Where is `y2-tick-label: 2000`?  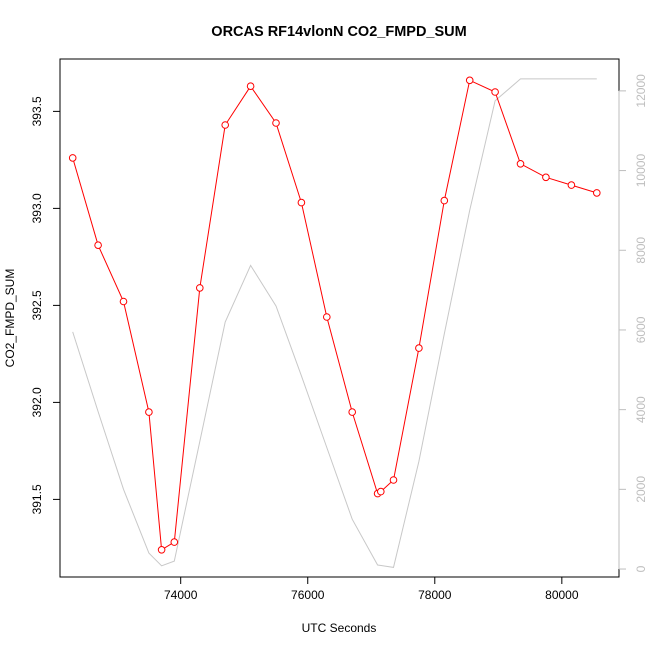
y2-tick-label: 2000 is located at coordinates (641, 489).